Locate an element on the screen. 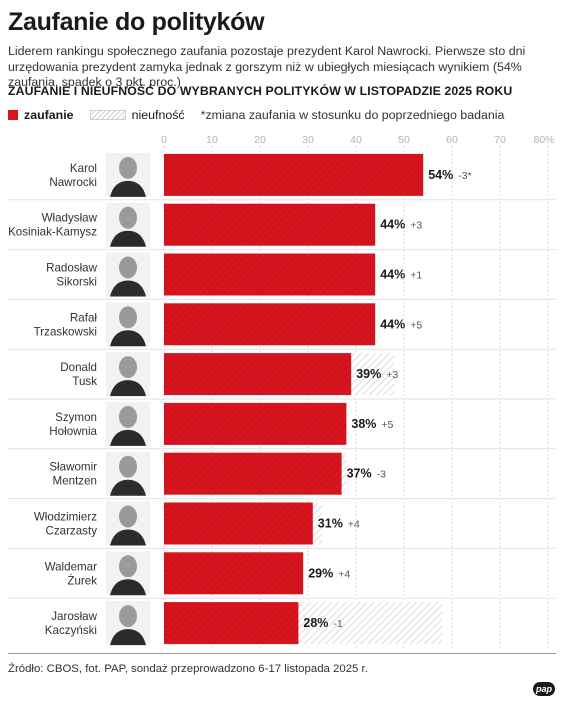 Image resolution: width=564 pixels, height=705 pixels. trust-change-label: +1 is located at coordinates (416, 276).